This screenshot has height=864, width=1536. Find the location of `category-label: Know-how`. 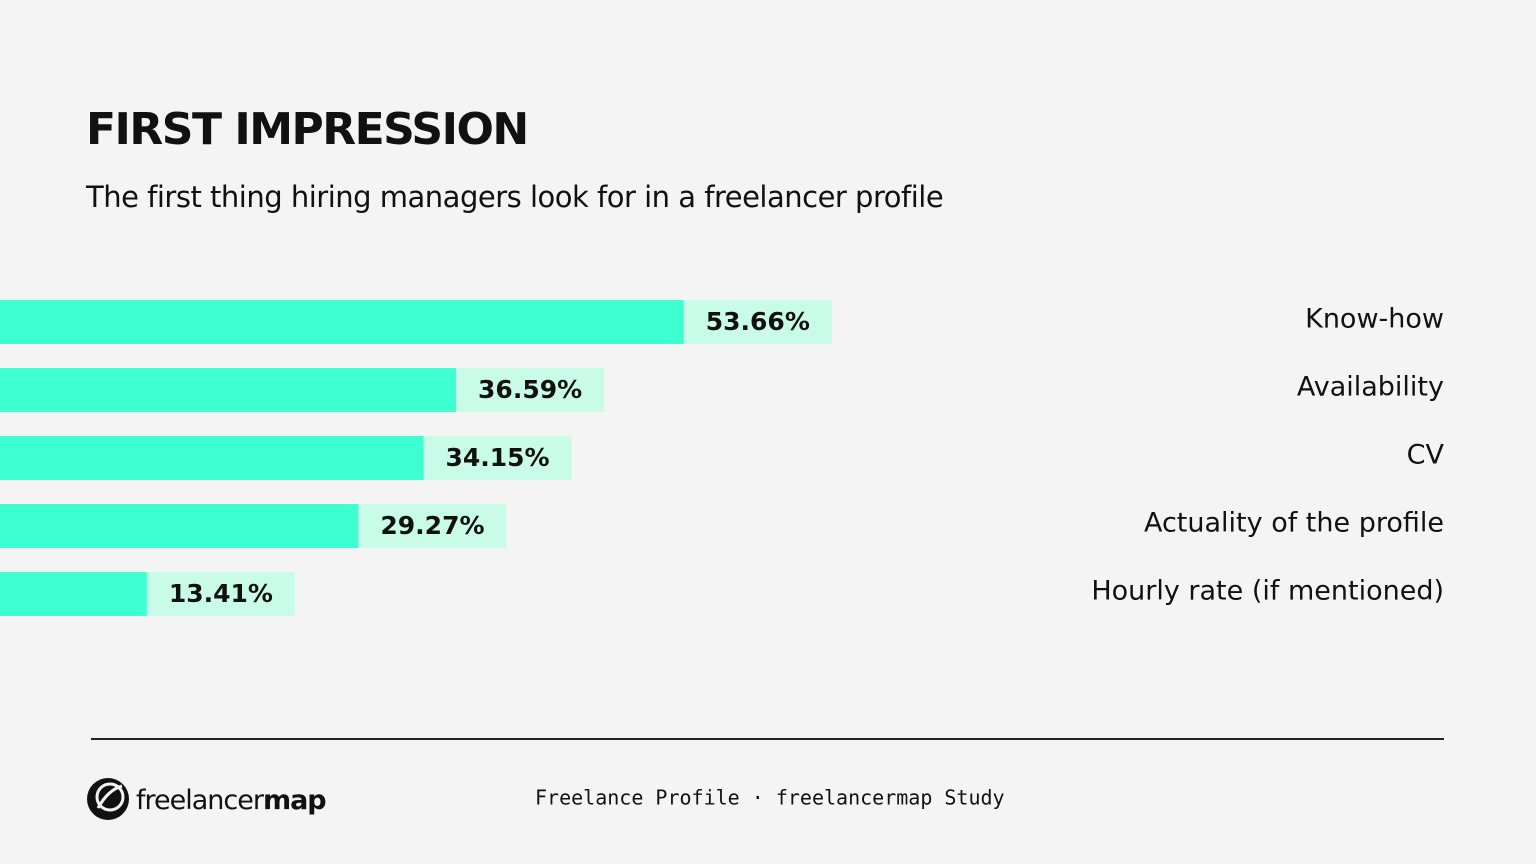

category-label: Know-how is located at coordinates (1374, 319).